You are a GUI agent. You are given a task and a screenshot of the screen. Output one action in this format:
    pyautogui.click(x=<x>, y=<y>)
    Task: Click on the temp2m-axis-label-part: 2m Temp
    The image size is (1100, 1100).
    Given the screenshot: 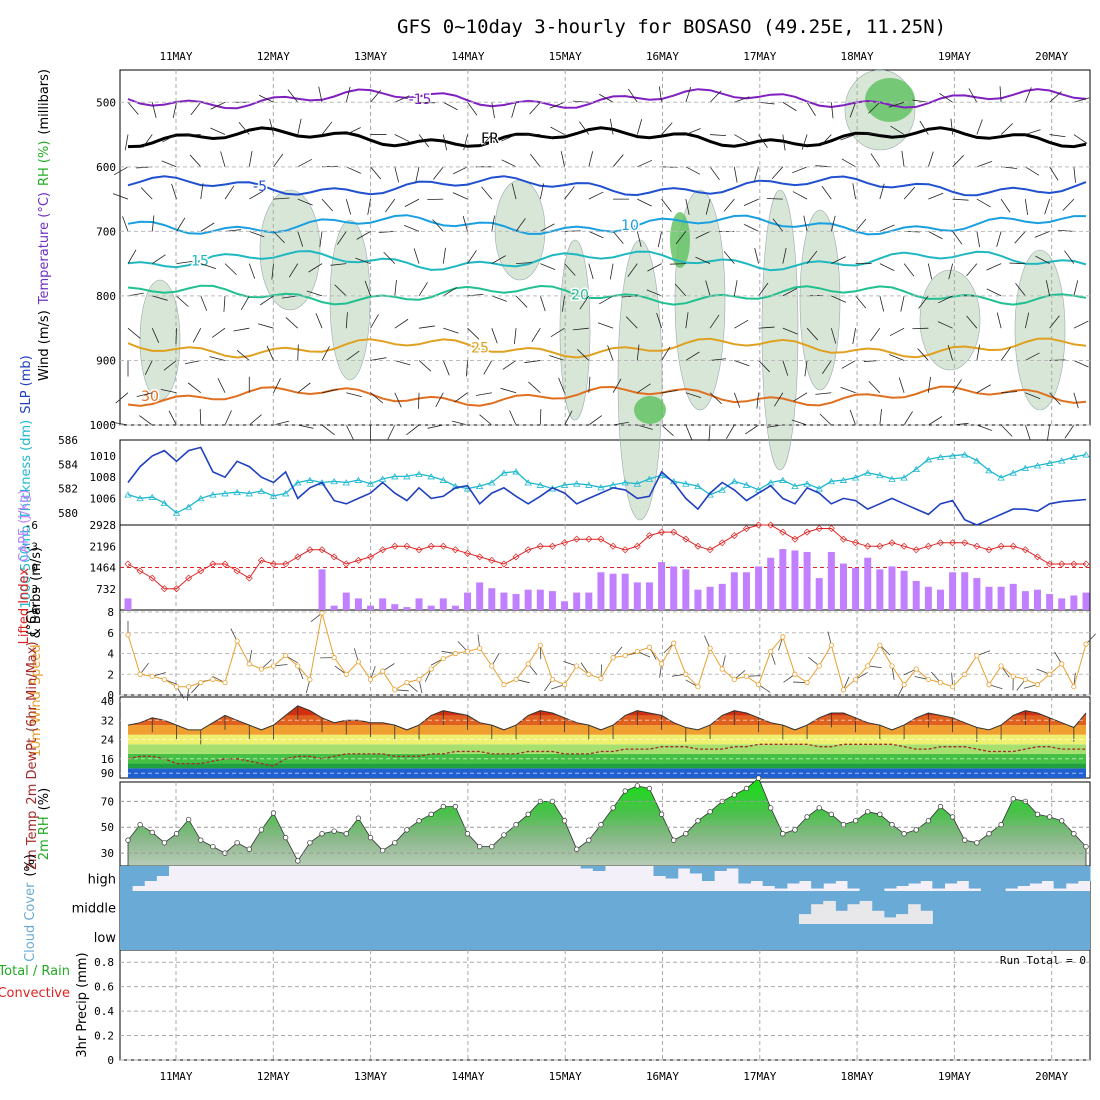 What is the action you would take?
    pyautogui.click(x=32, y=841)
    